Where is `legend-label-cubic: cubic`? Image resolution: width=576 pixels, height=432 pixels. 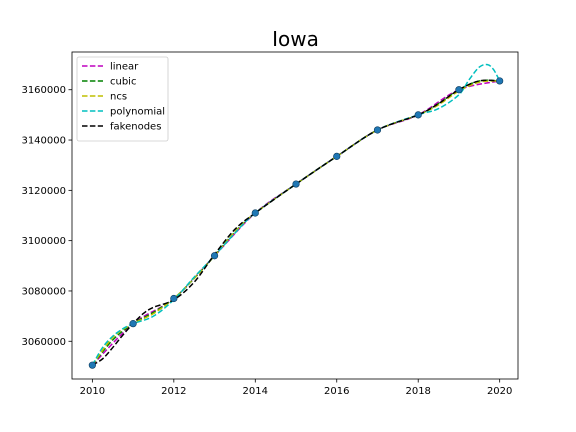
legend-label-cubic: cubic is located at coordinates (123, 82).